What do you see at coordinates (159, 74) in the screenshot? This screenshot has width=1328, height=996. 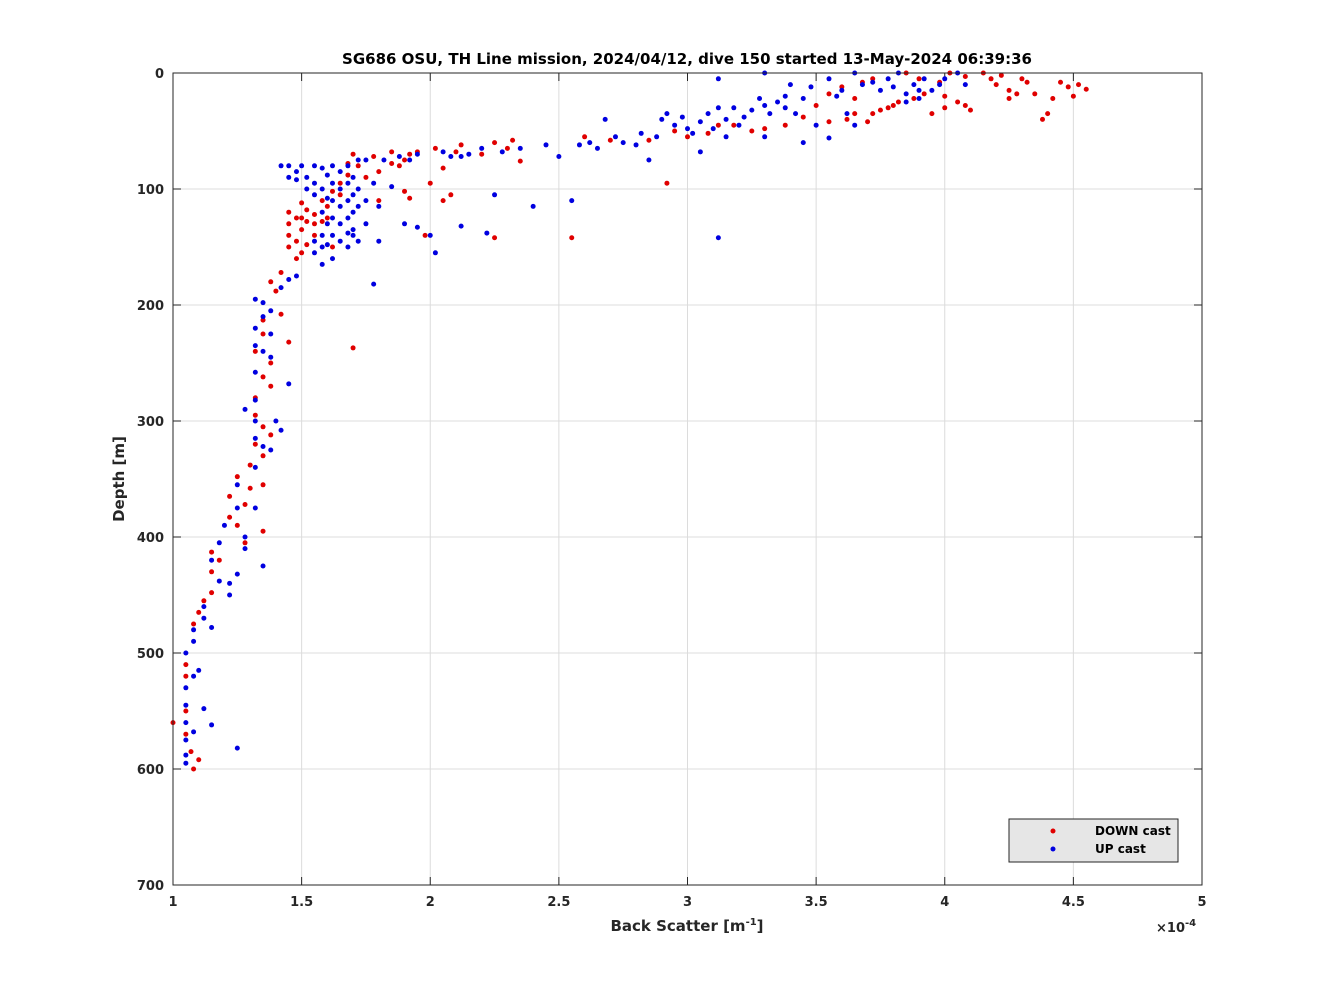 I see `y-tick-label: 0` at bounding box center [159, 74].